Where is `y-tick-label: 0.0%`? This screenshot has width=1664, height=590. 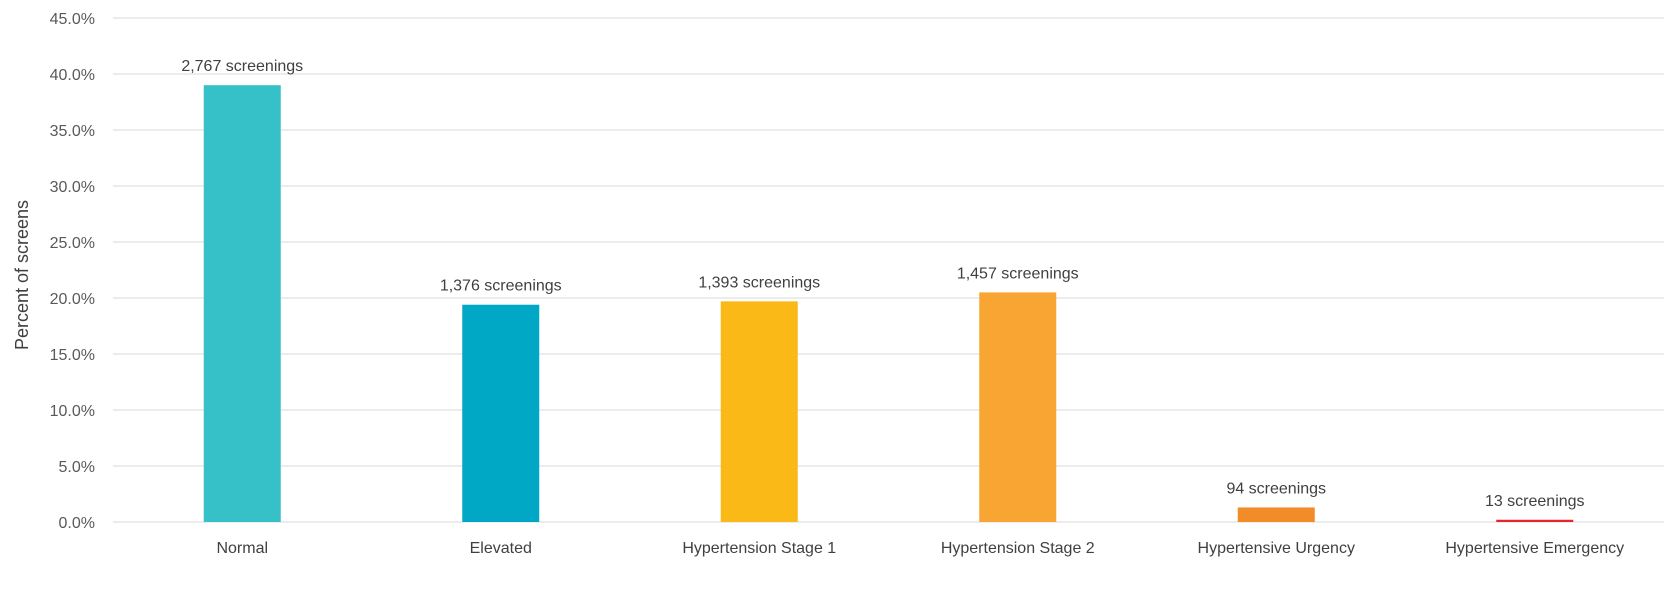 y-tick-label: 0.0% is located at coordinates (77, 523).